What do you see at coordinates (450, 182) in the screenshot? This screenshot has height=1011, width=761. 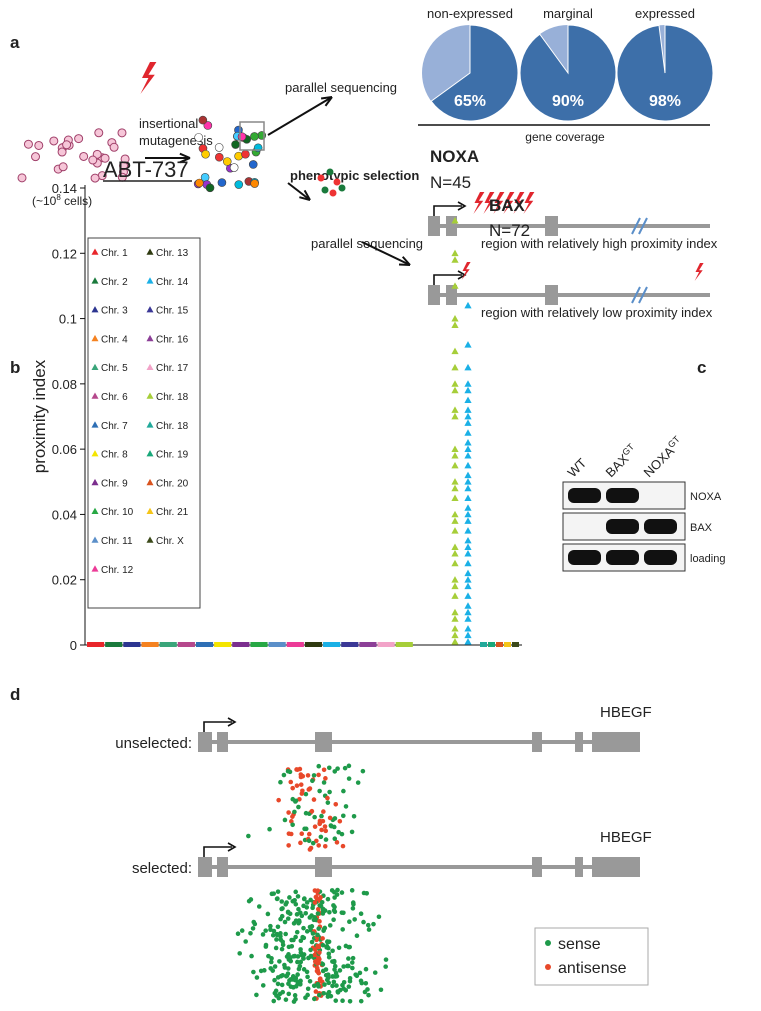 I see `annotation: N=45` at bounding box center [450, 182].